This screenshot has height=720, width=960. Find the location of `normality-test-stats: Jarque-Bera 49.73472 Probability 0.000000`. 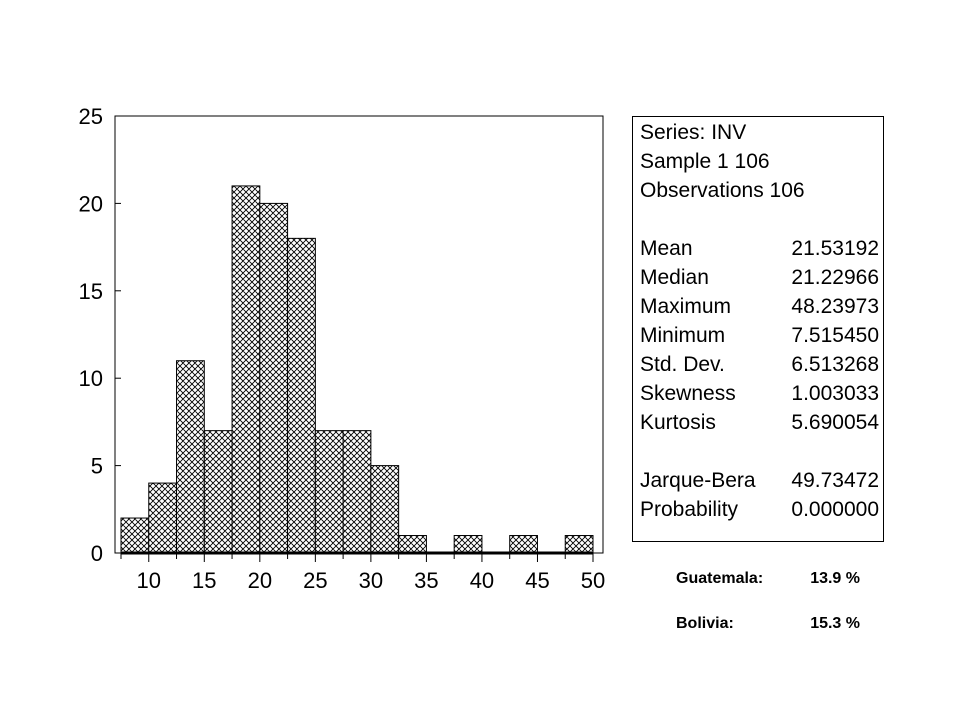

normality-test-stats: Jarque-Bera 49.73472 Probability 0.000000 is located at coordinates (759, 495).